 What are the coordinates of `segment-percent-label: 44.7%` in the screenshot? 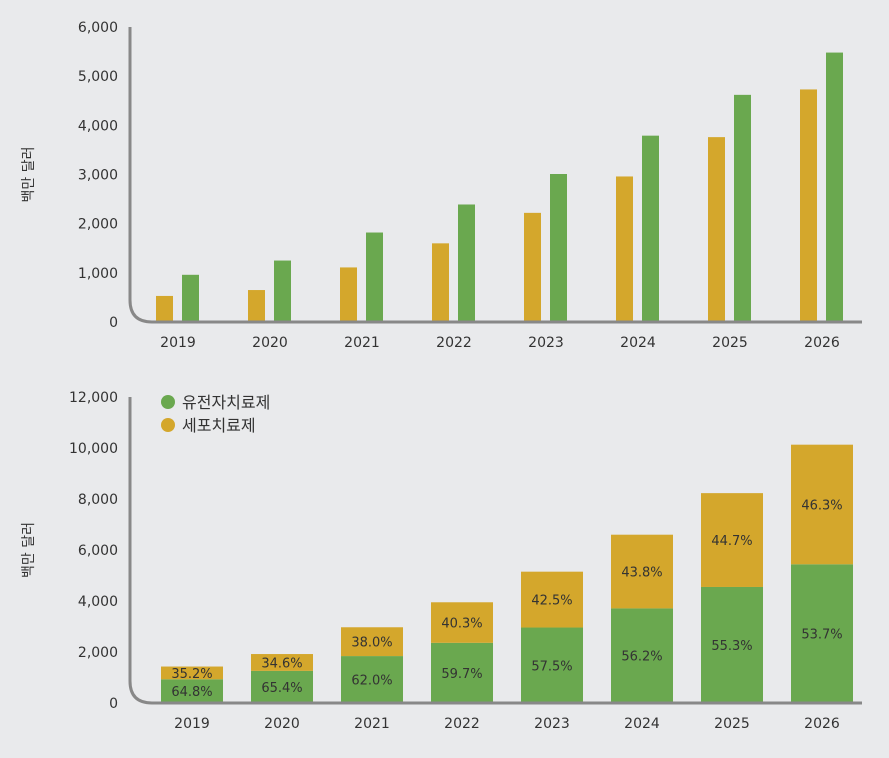 It's located at (731, 541).